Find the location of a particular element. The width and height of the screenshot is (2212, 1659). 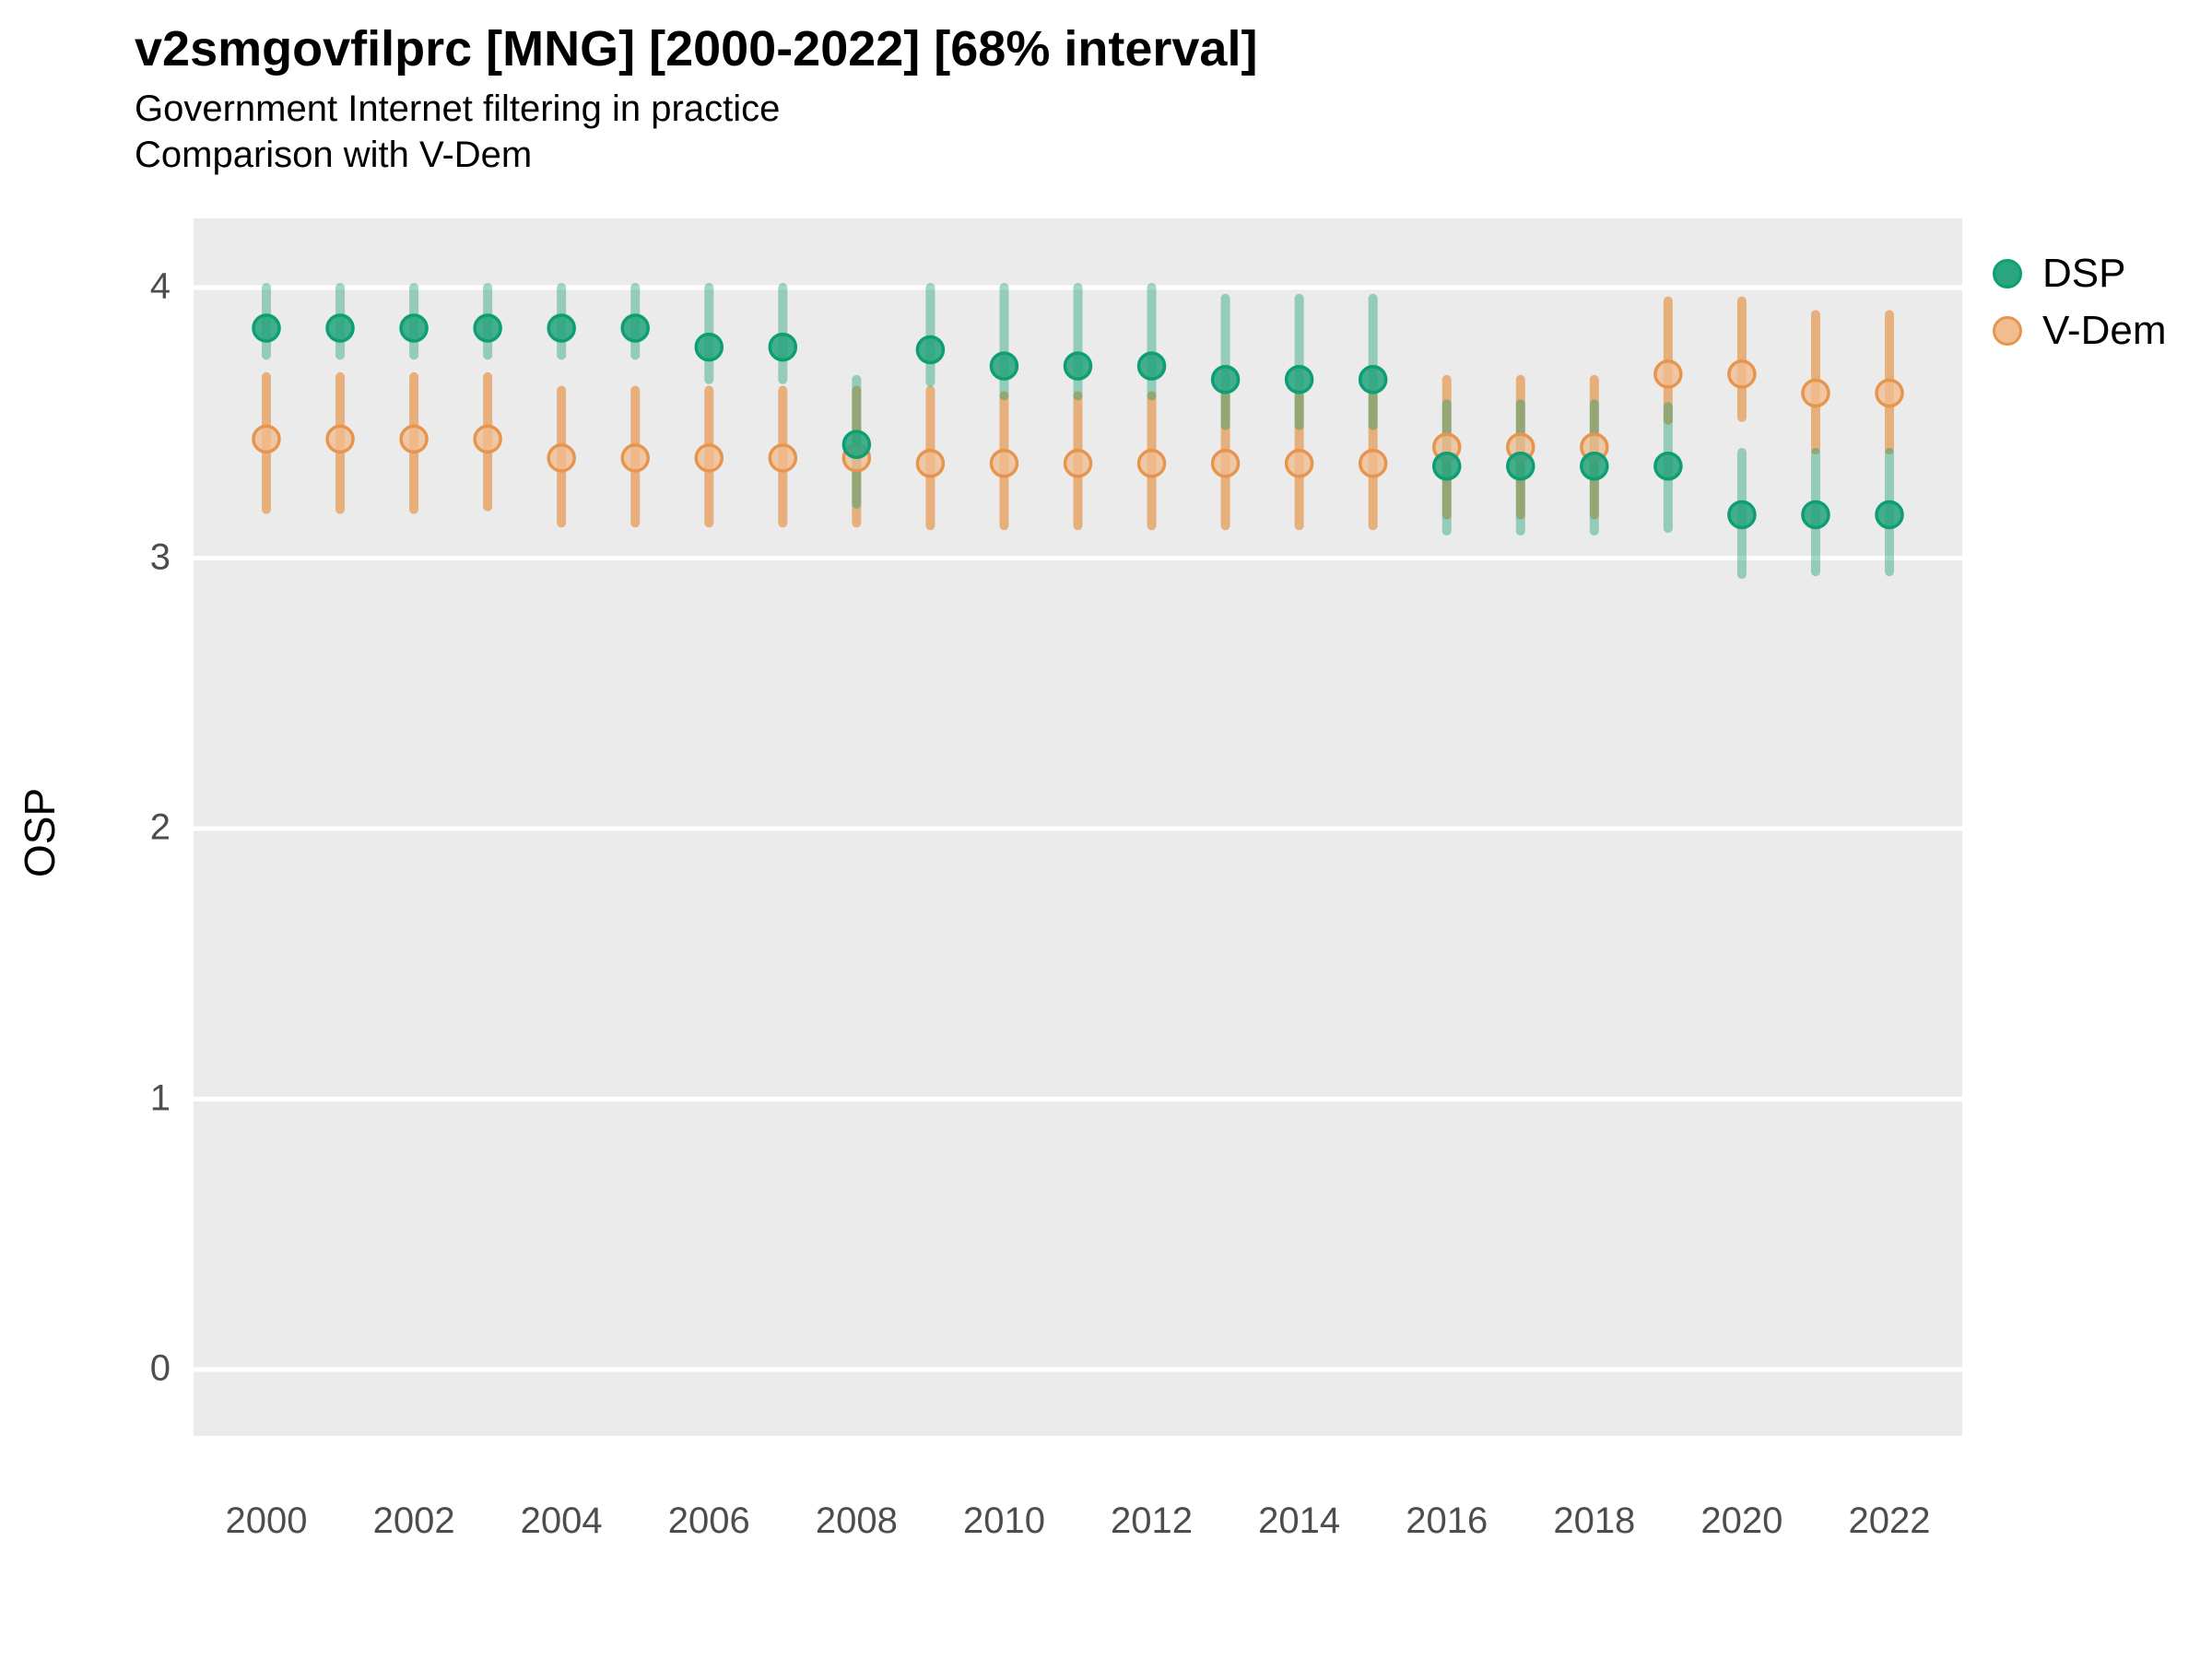

dsp-point-2003 is located at coordinates (487, 328).